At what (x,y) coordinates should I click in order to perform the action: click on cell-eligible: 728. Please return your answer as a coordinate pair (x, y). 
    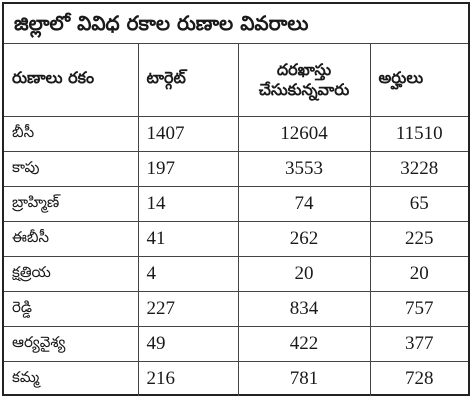
    Looking at the image, I should click on (418, 378).